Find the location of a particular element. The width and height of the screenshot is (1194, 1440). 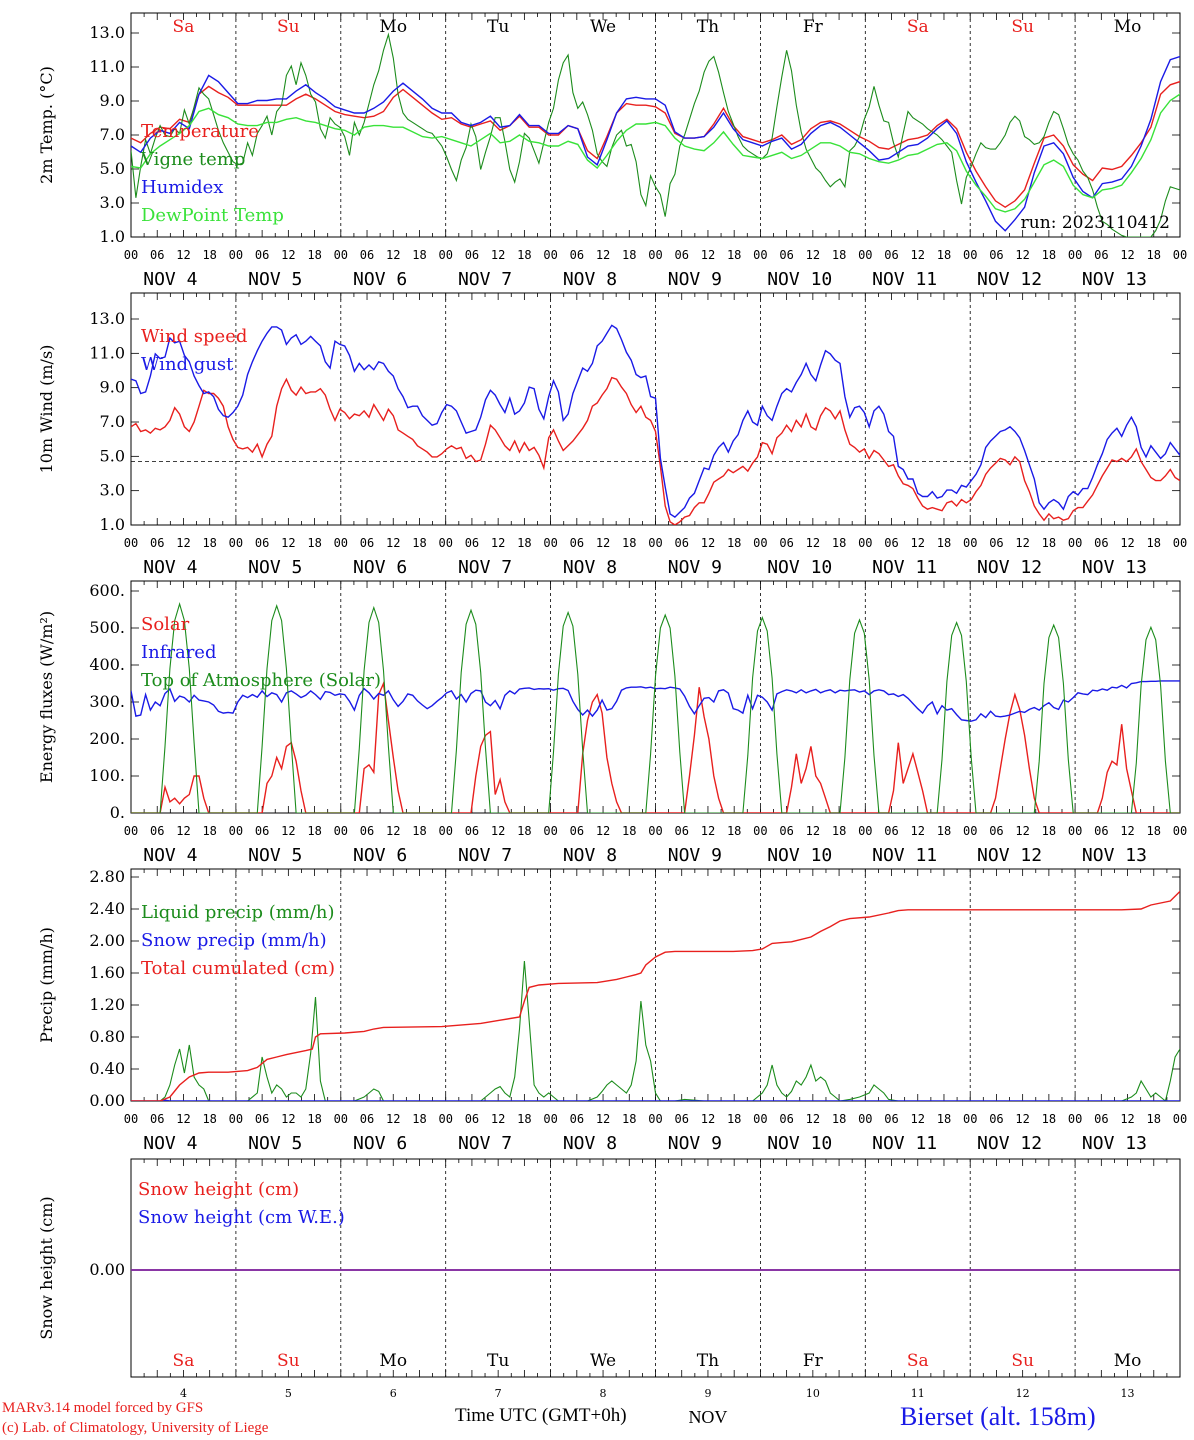

y-tick-label: 0.80 is located at coordinates (107, 1036).